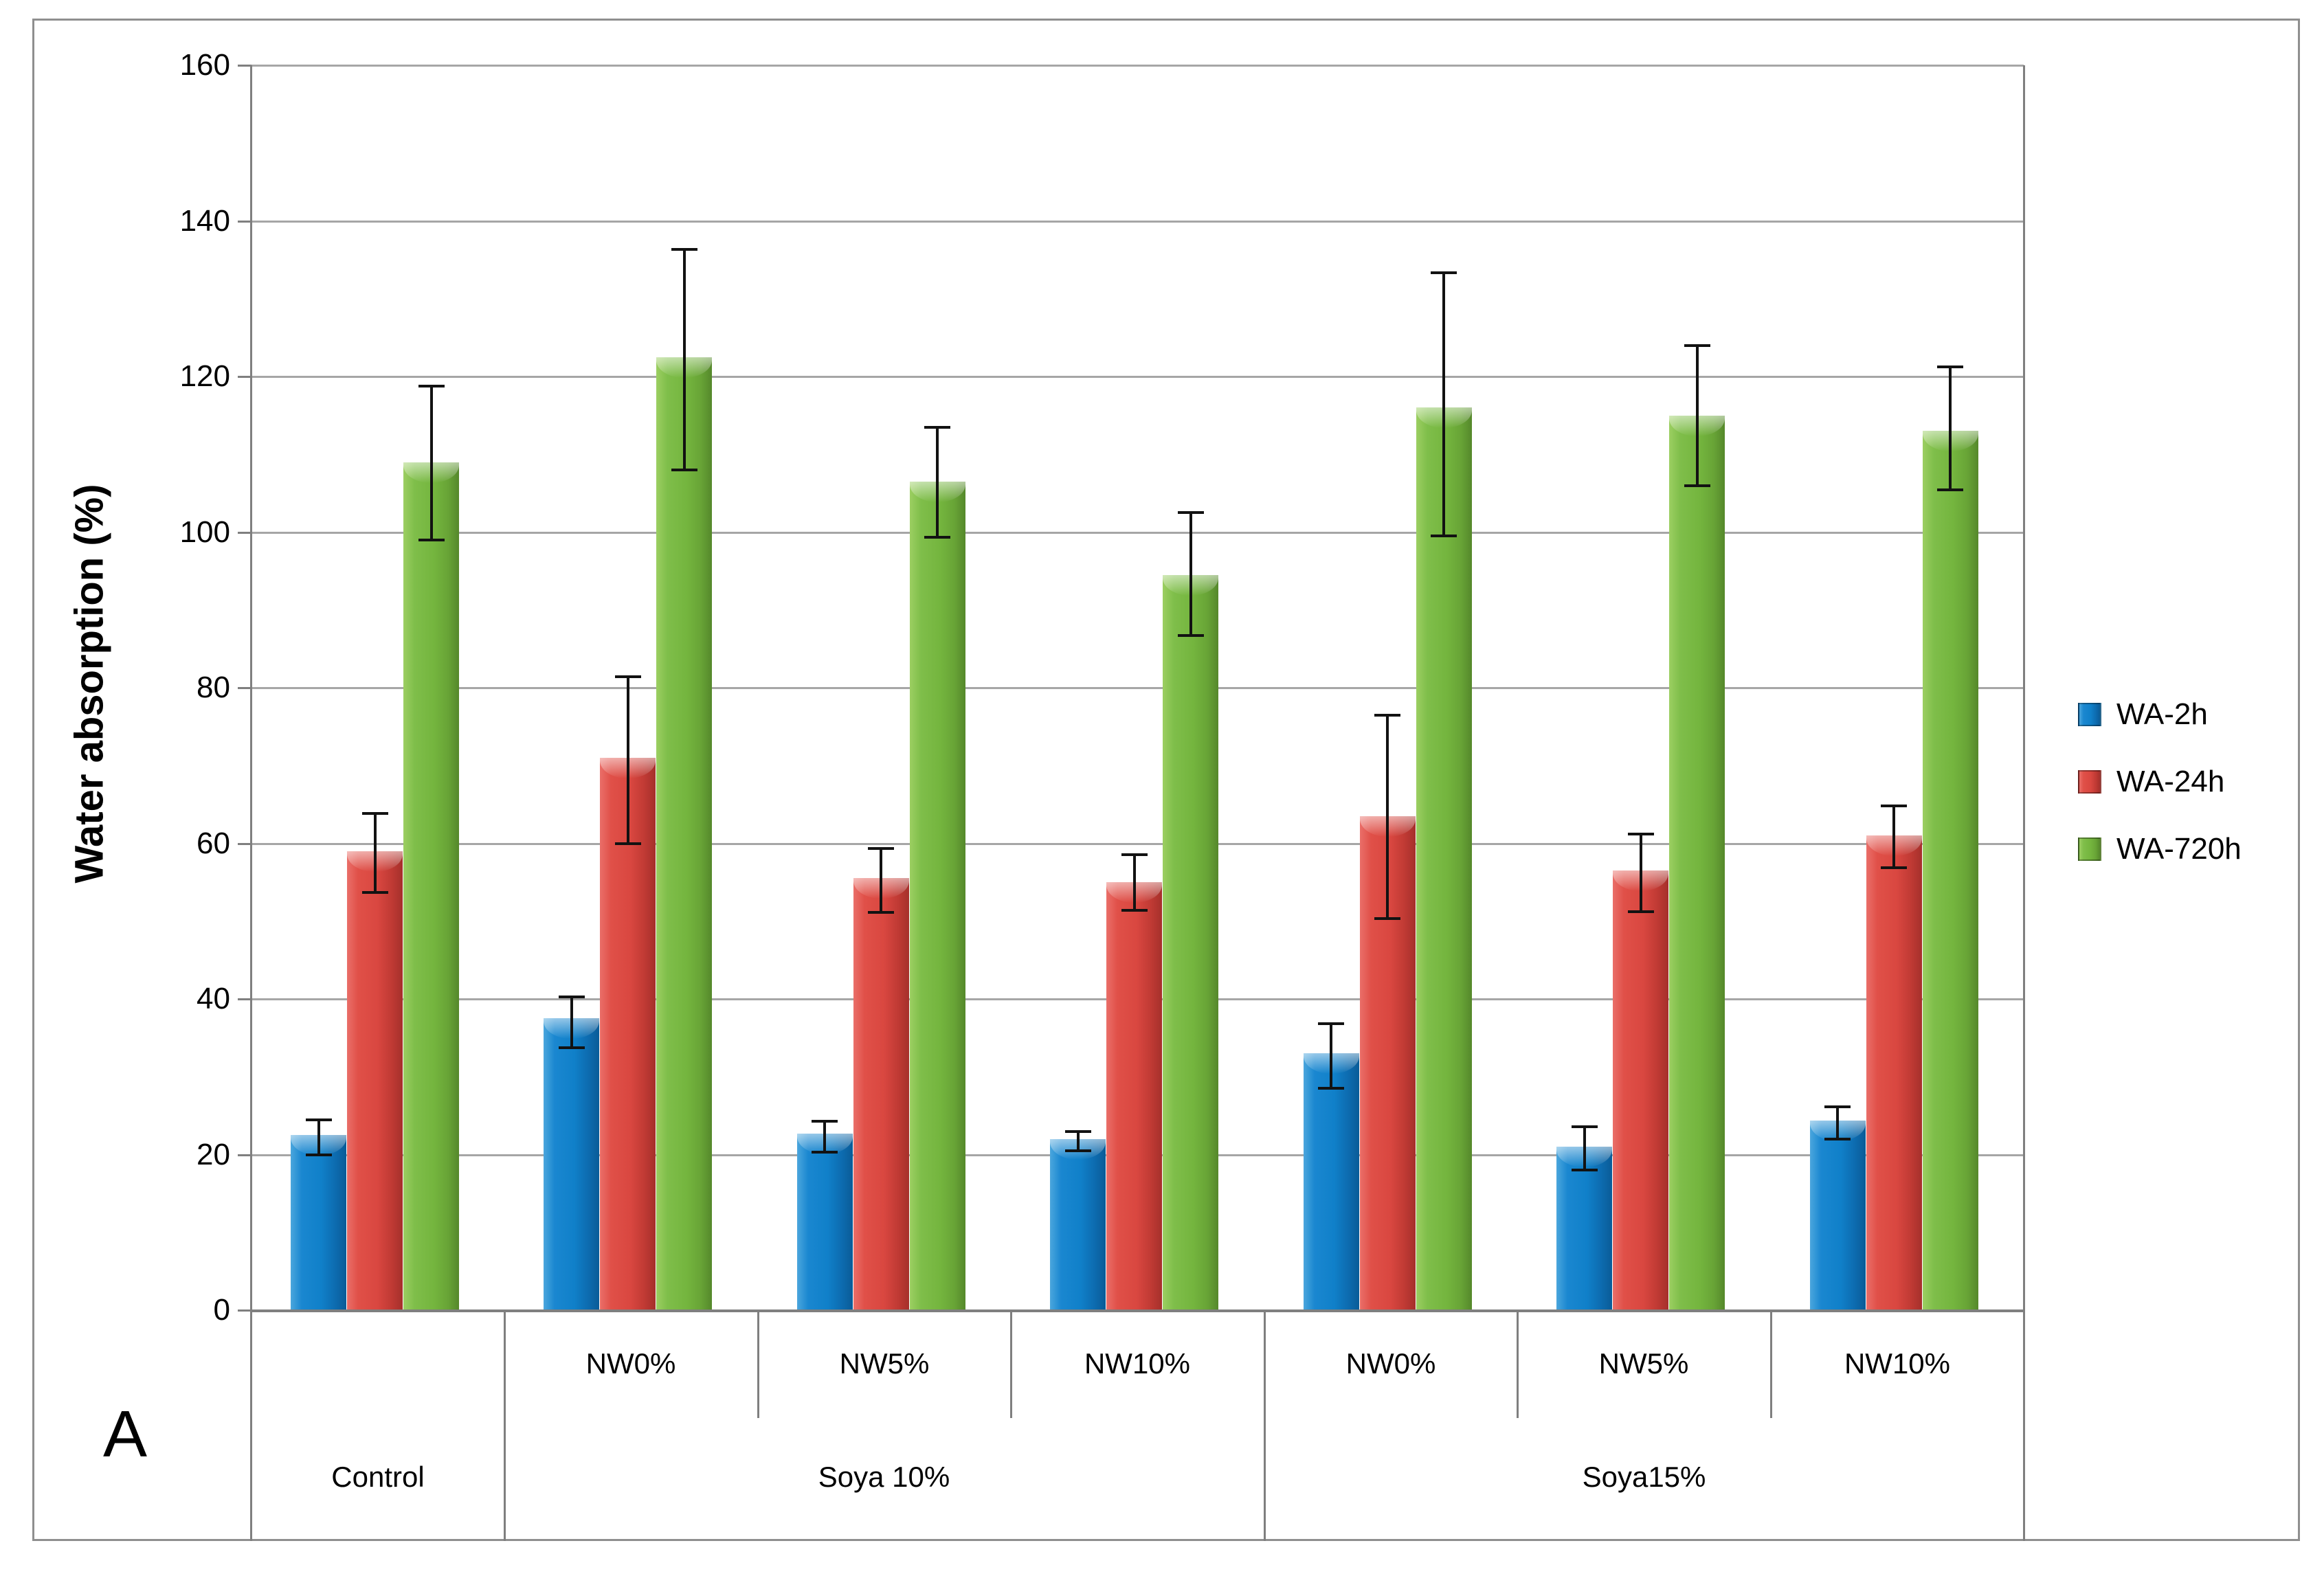 The image size is (2324, 1574). Describe the element at coordinates (881, 880) in the screenshot. I see `error-bar-WA-24h-group3` at that location.